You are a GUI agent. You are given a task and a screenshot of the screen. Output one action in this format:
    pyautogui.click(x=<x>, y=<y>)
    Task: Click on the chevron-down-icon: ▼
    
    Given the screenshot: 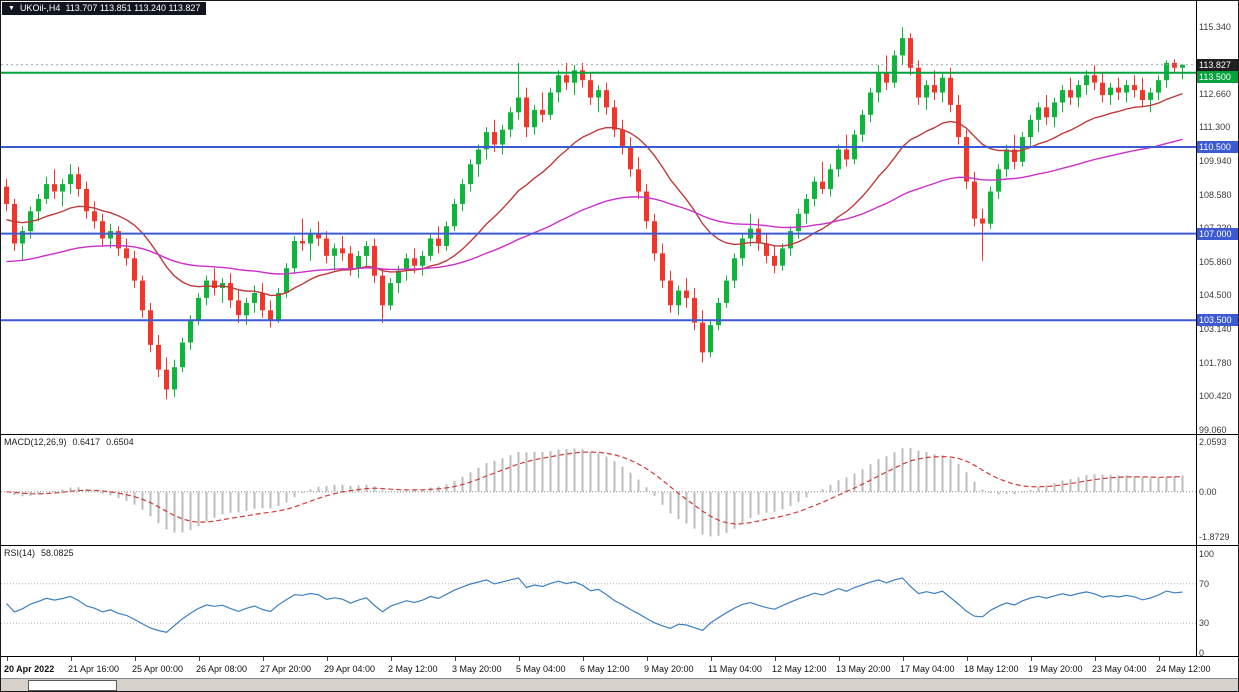 What is the action you would take?
    pyautogui.click(x=11, y=8)
    